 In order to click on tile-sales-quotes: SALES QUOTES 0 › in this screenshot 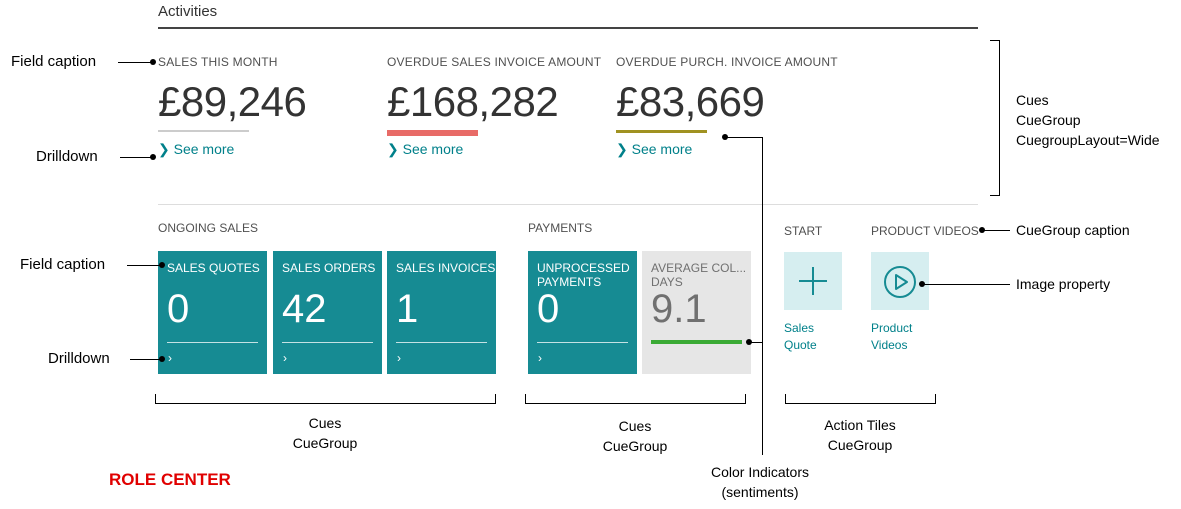, I will do `click(212, 312)`.